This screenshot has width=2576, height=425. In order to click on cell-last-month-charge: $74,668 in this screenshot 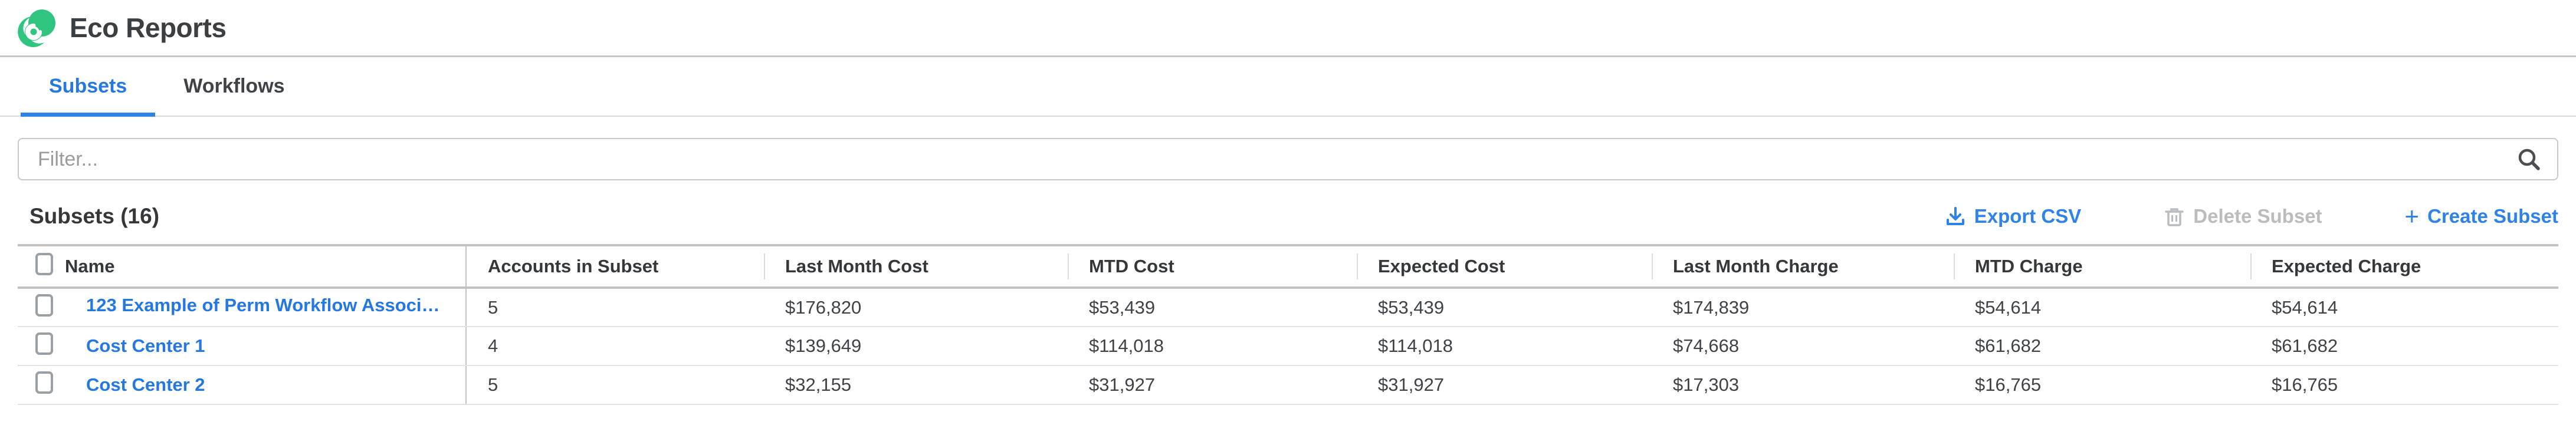, I will do `click(1803, 346)`.